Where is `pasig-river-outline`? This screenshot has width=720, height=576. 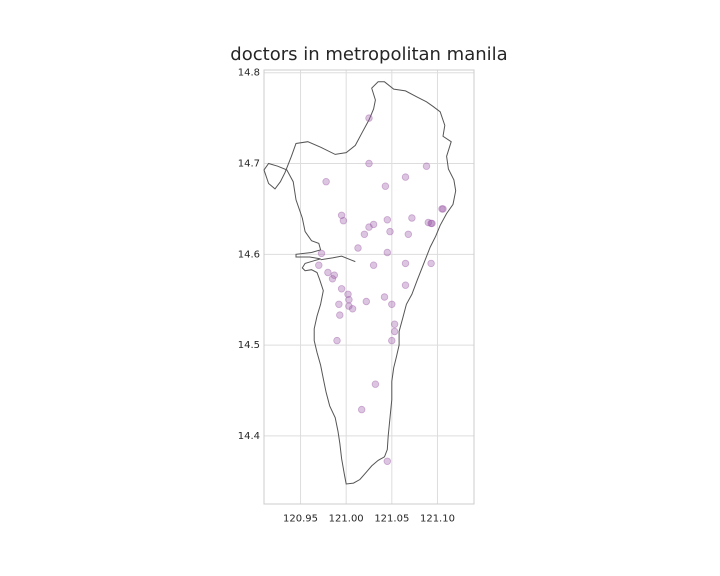 pasig-river-outline is located at coordinates (338, 259).